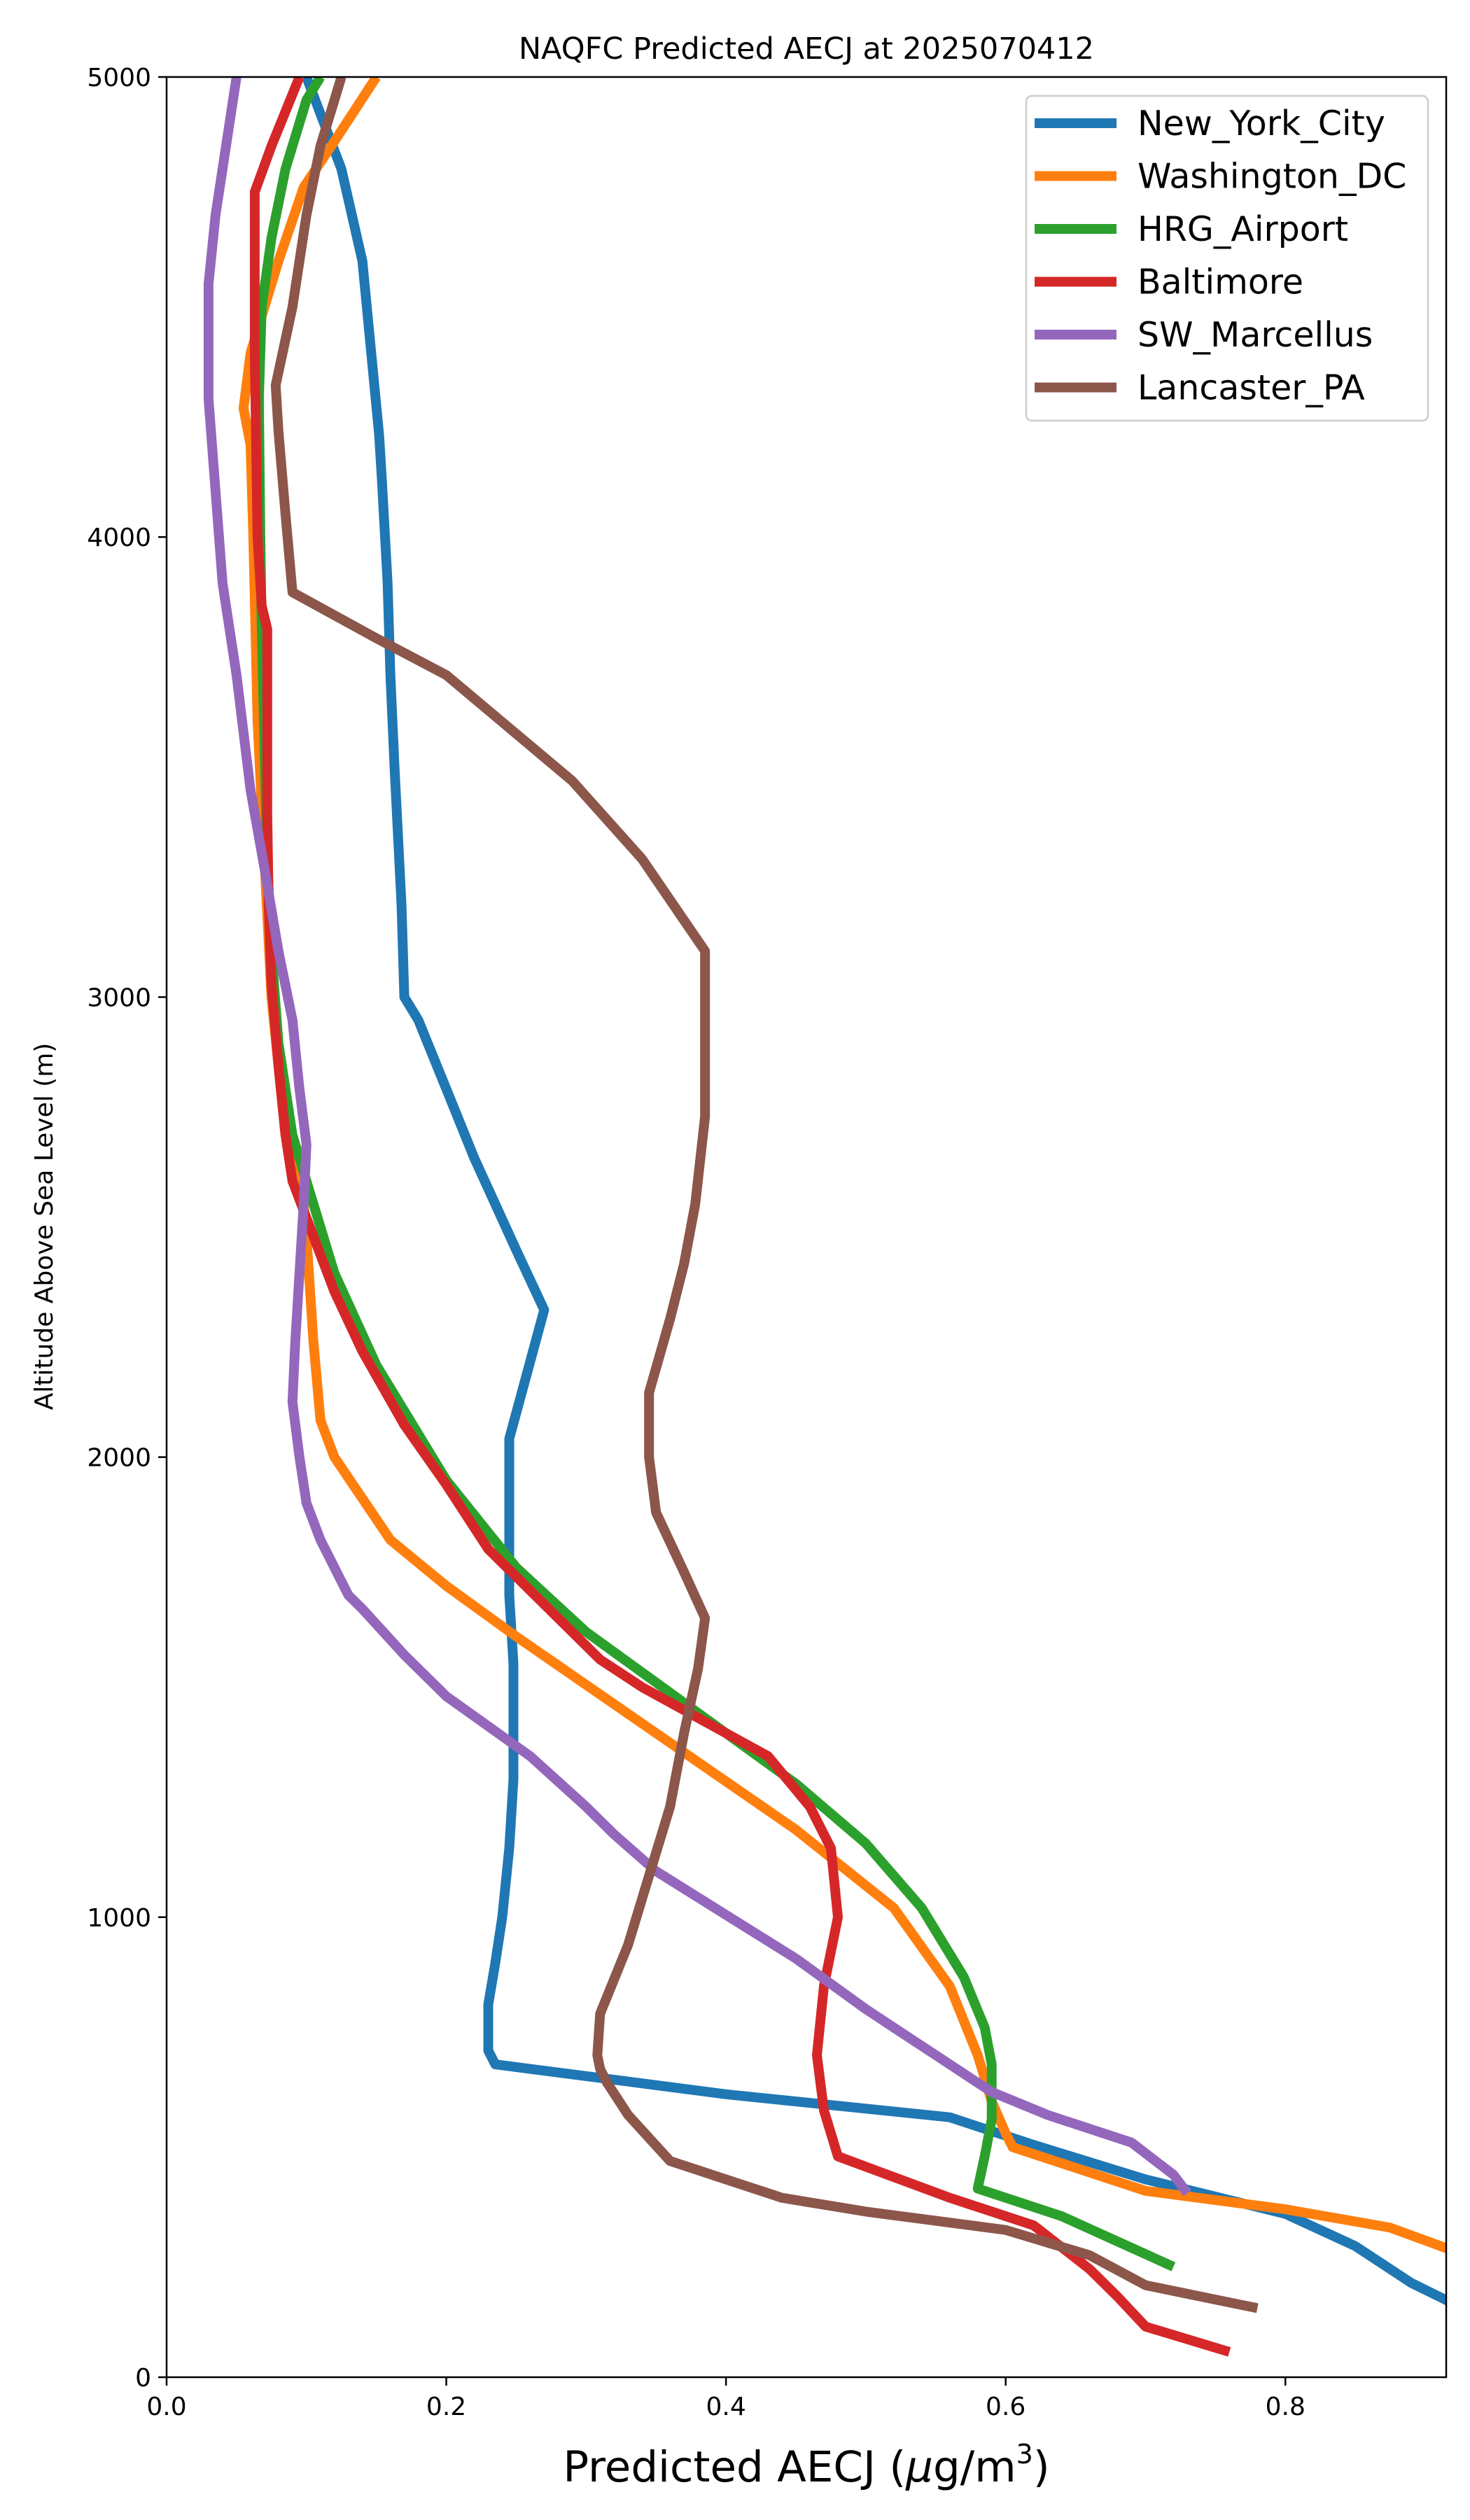 This screenshot has height=2520, width=1470. Describe the element at coordinates (1006, 2407) in the screenshot. I see `x-tick-label: 0.6` at that location.